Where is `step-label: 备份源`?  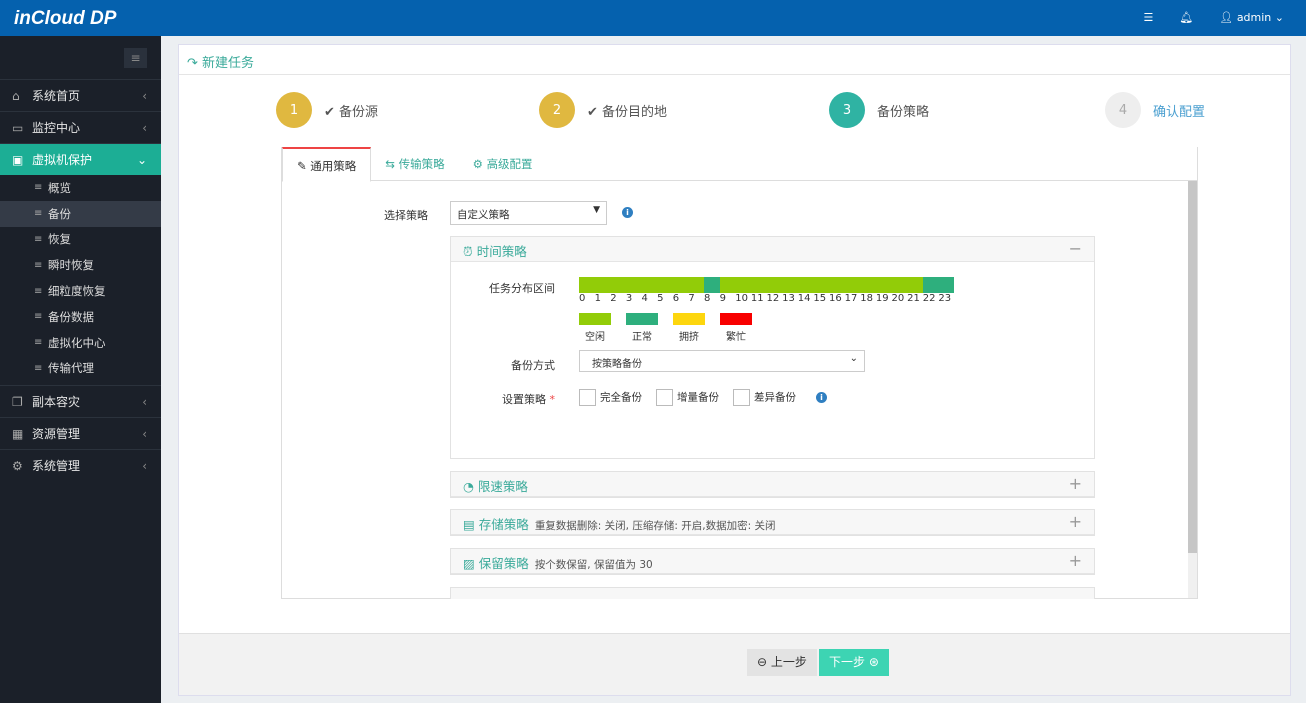 step-label: 备份源 is located at coordinates (359, 112).